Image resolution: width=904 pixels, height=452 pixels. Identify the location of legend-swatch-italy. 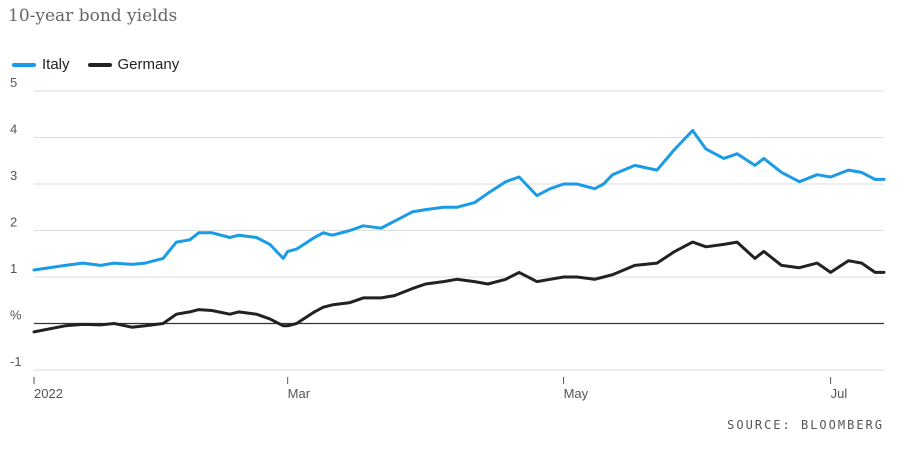
(24, 64).